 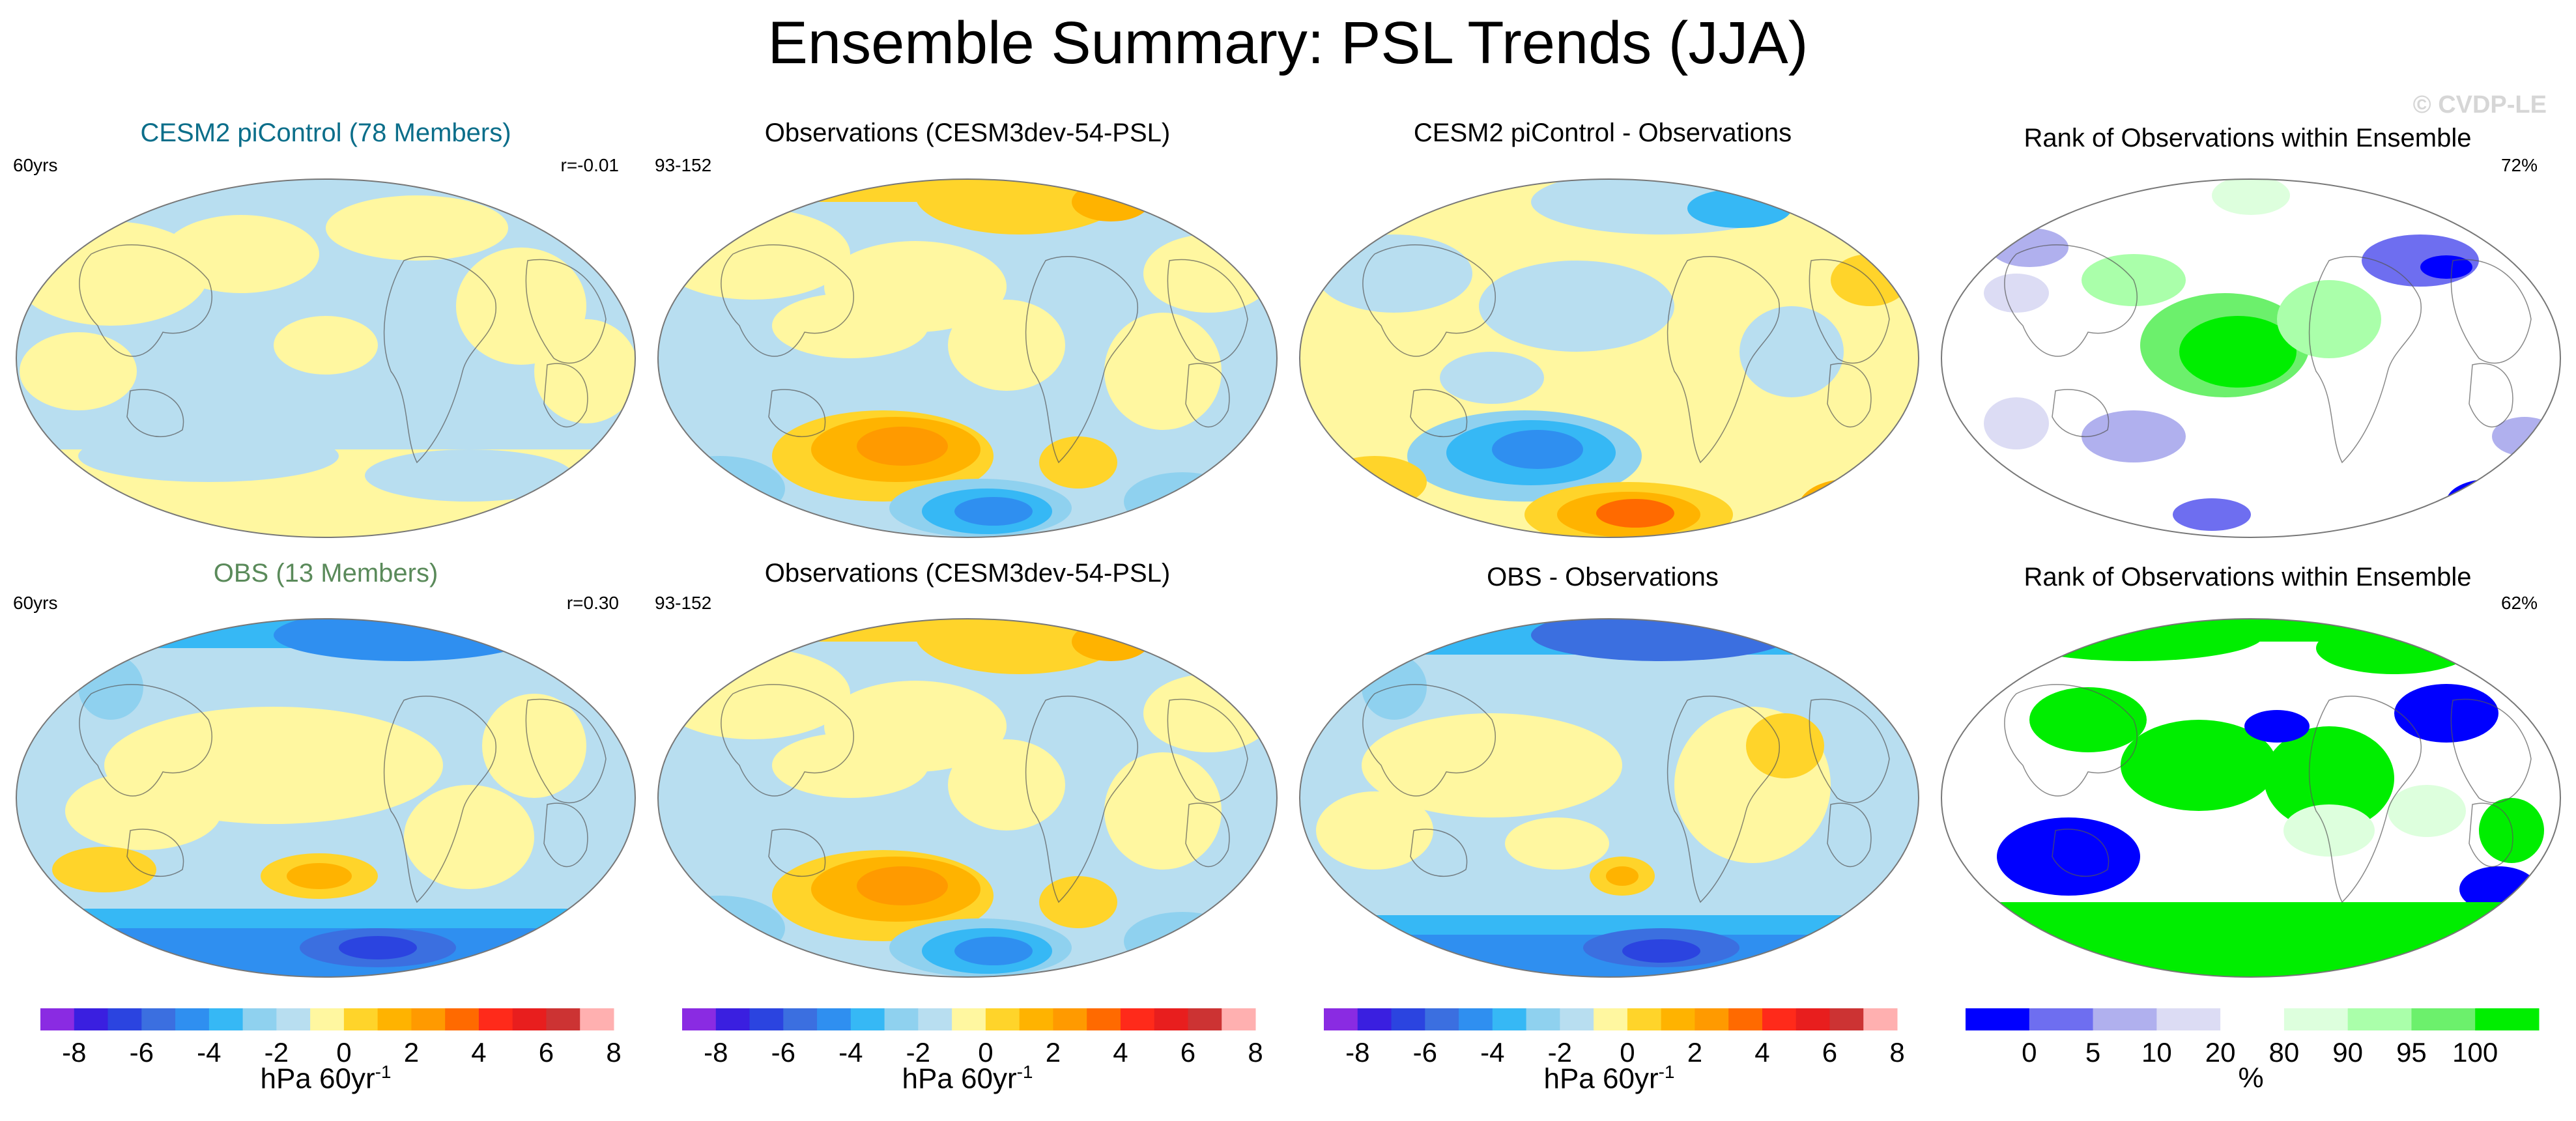 What do you see at coordinates (2347, 1052) in the screenshot?
I see `colorbar-tick-label: 90` at bounding box center [2347, 1052].